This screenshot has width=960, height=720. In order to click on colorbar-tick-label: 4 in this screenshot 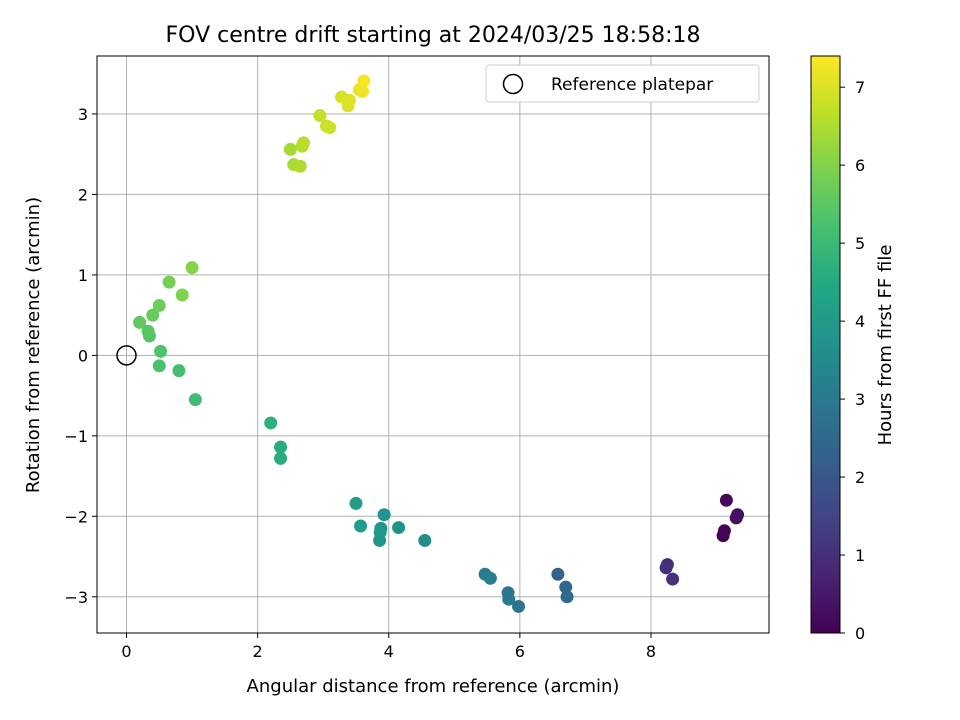, I will do `click(860, 321)`.